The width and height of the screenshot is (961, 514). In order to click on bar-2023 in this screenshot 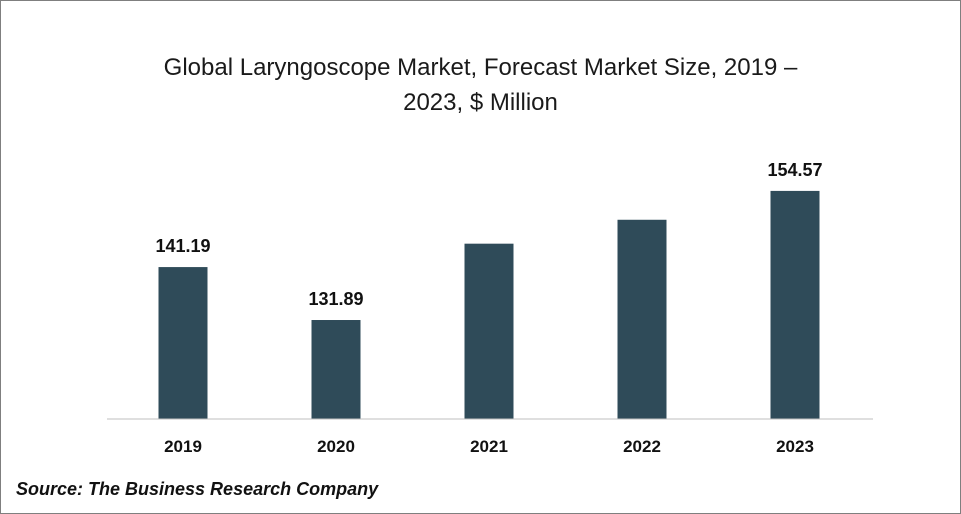, I will do `click(795, 304)`.